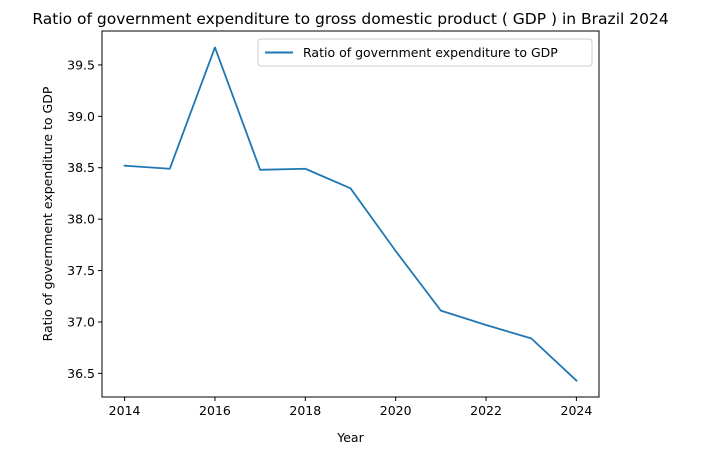  I want to click on legend: Ratio of government expenditure to GDP, so click(425, 52).